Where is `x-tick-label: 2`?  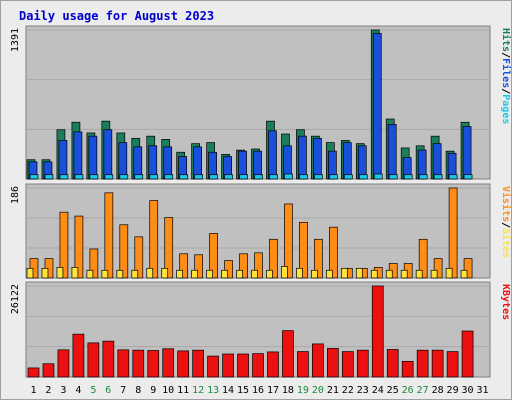
x-tick-label: 2 is located at coordinates (48, 390).